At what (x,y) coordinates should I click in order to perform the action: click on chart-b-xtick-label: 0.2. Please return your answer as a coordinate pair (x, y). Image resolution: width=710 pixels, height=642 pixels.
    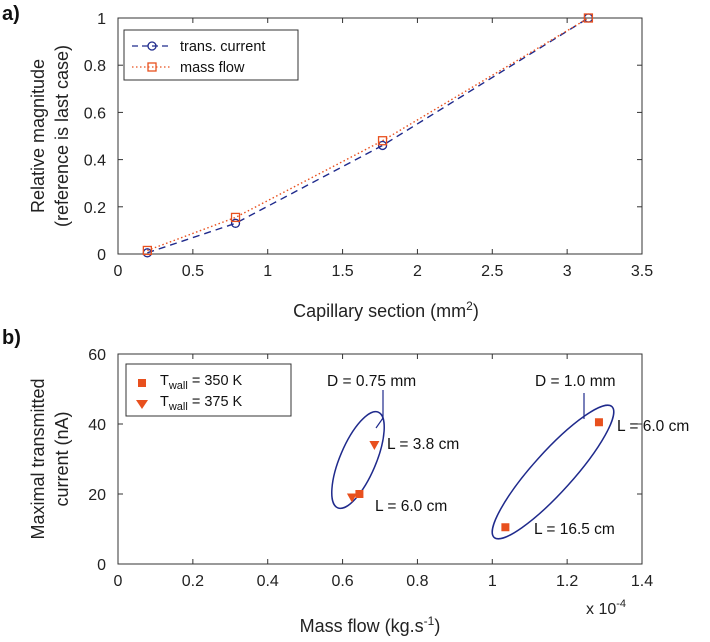
    Looking at the image, I should click on (193, 581).